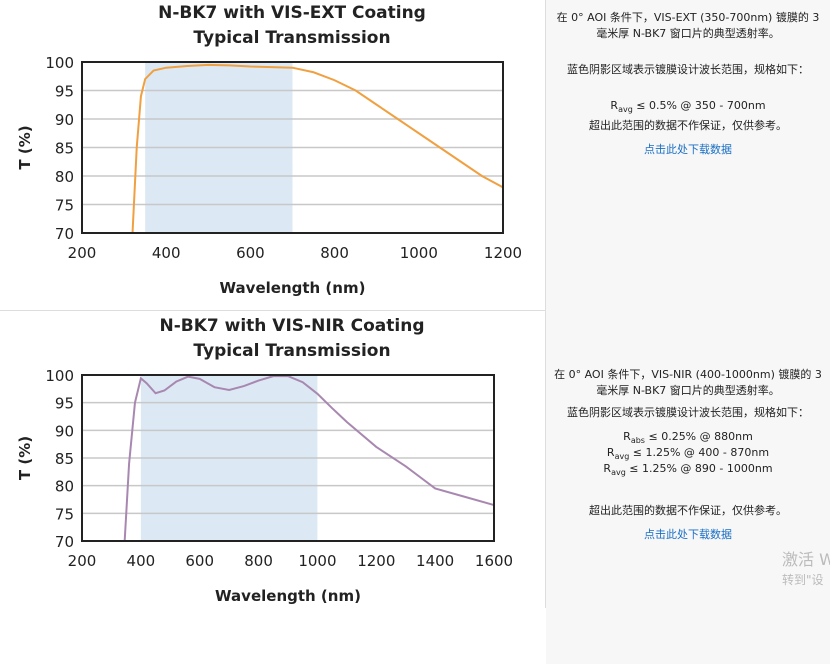  Describe the element at coordinates (688, 470) in the screenshot. I see `spec-line: Ravg ≤ 1.25% @ 890 - 1000nm` at that location.